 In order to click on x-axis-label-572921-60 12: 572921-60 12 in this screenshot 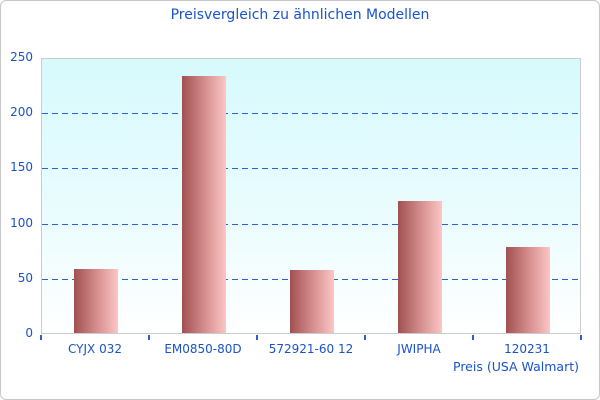, I will do `click(311, 349)`.